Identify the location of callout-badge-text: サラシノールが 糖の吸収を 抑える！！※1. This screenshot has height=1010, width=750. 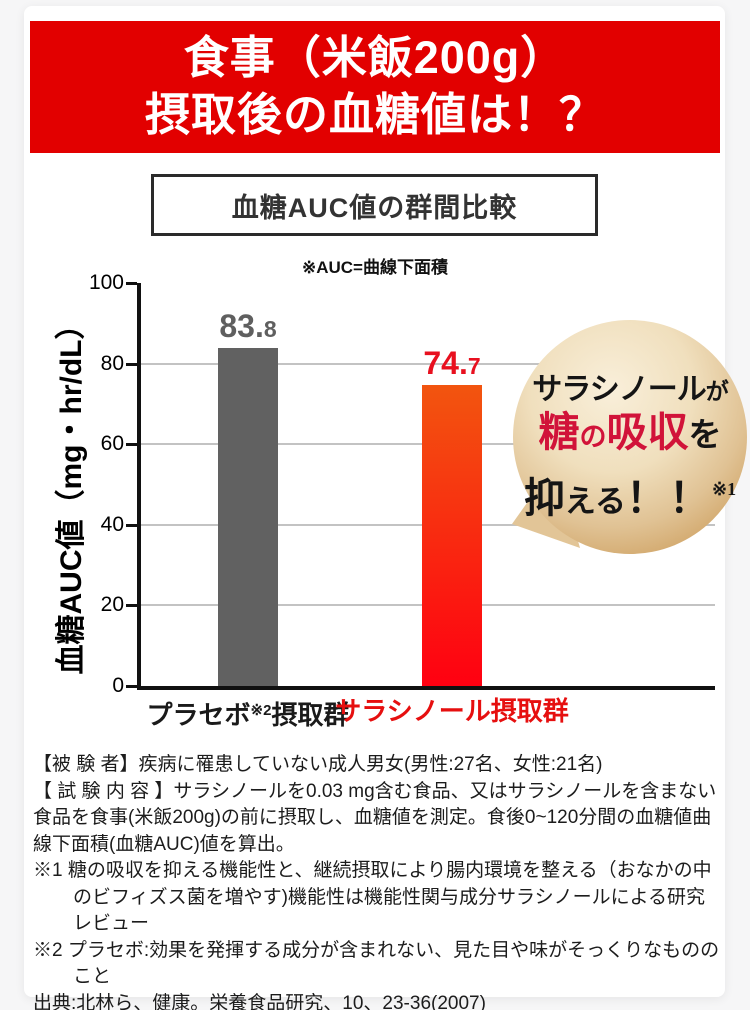
(630, 452).